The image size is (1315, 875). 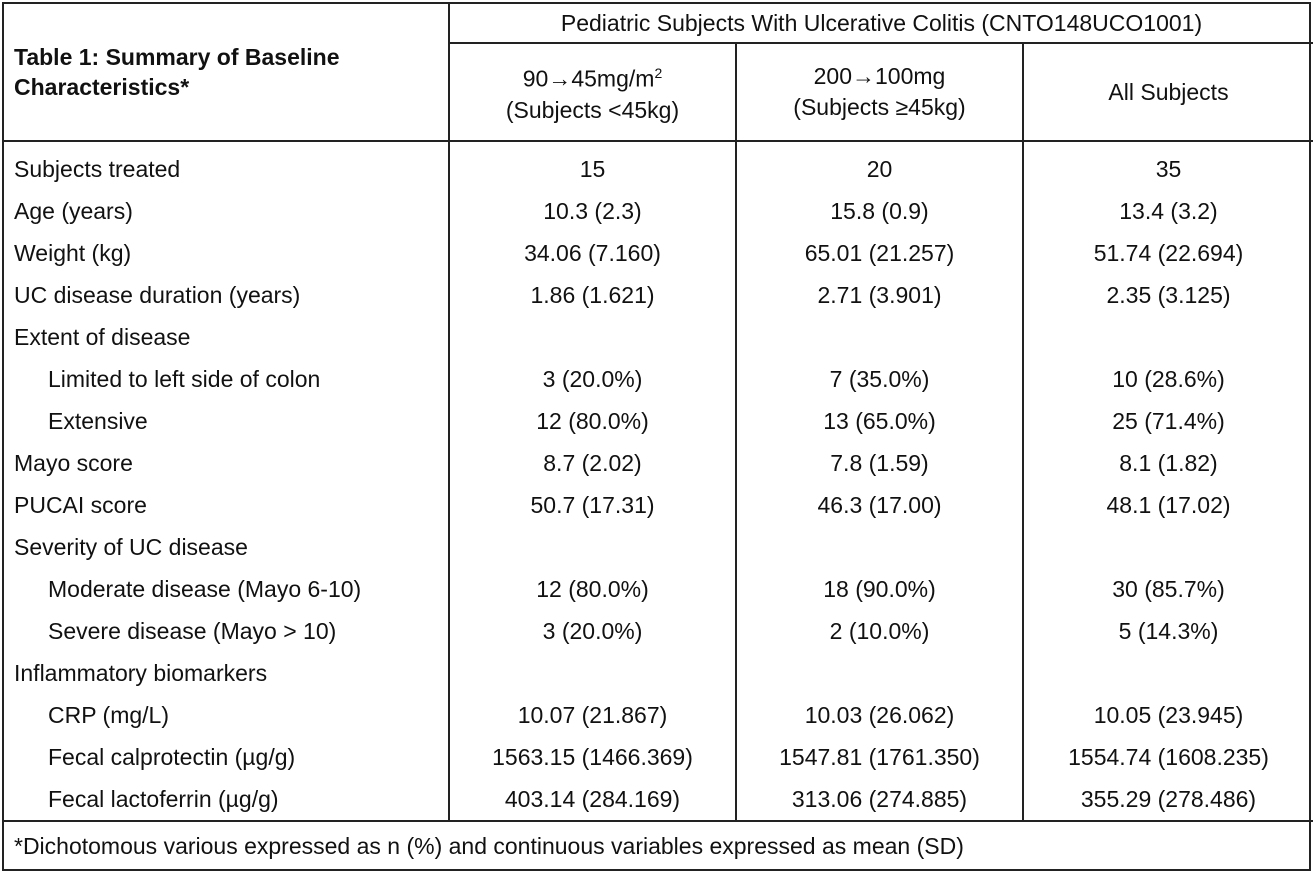 I want to click on cell-value: 7 (35.0%), so click(x=879, y=379).